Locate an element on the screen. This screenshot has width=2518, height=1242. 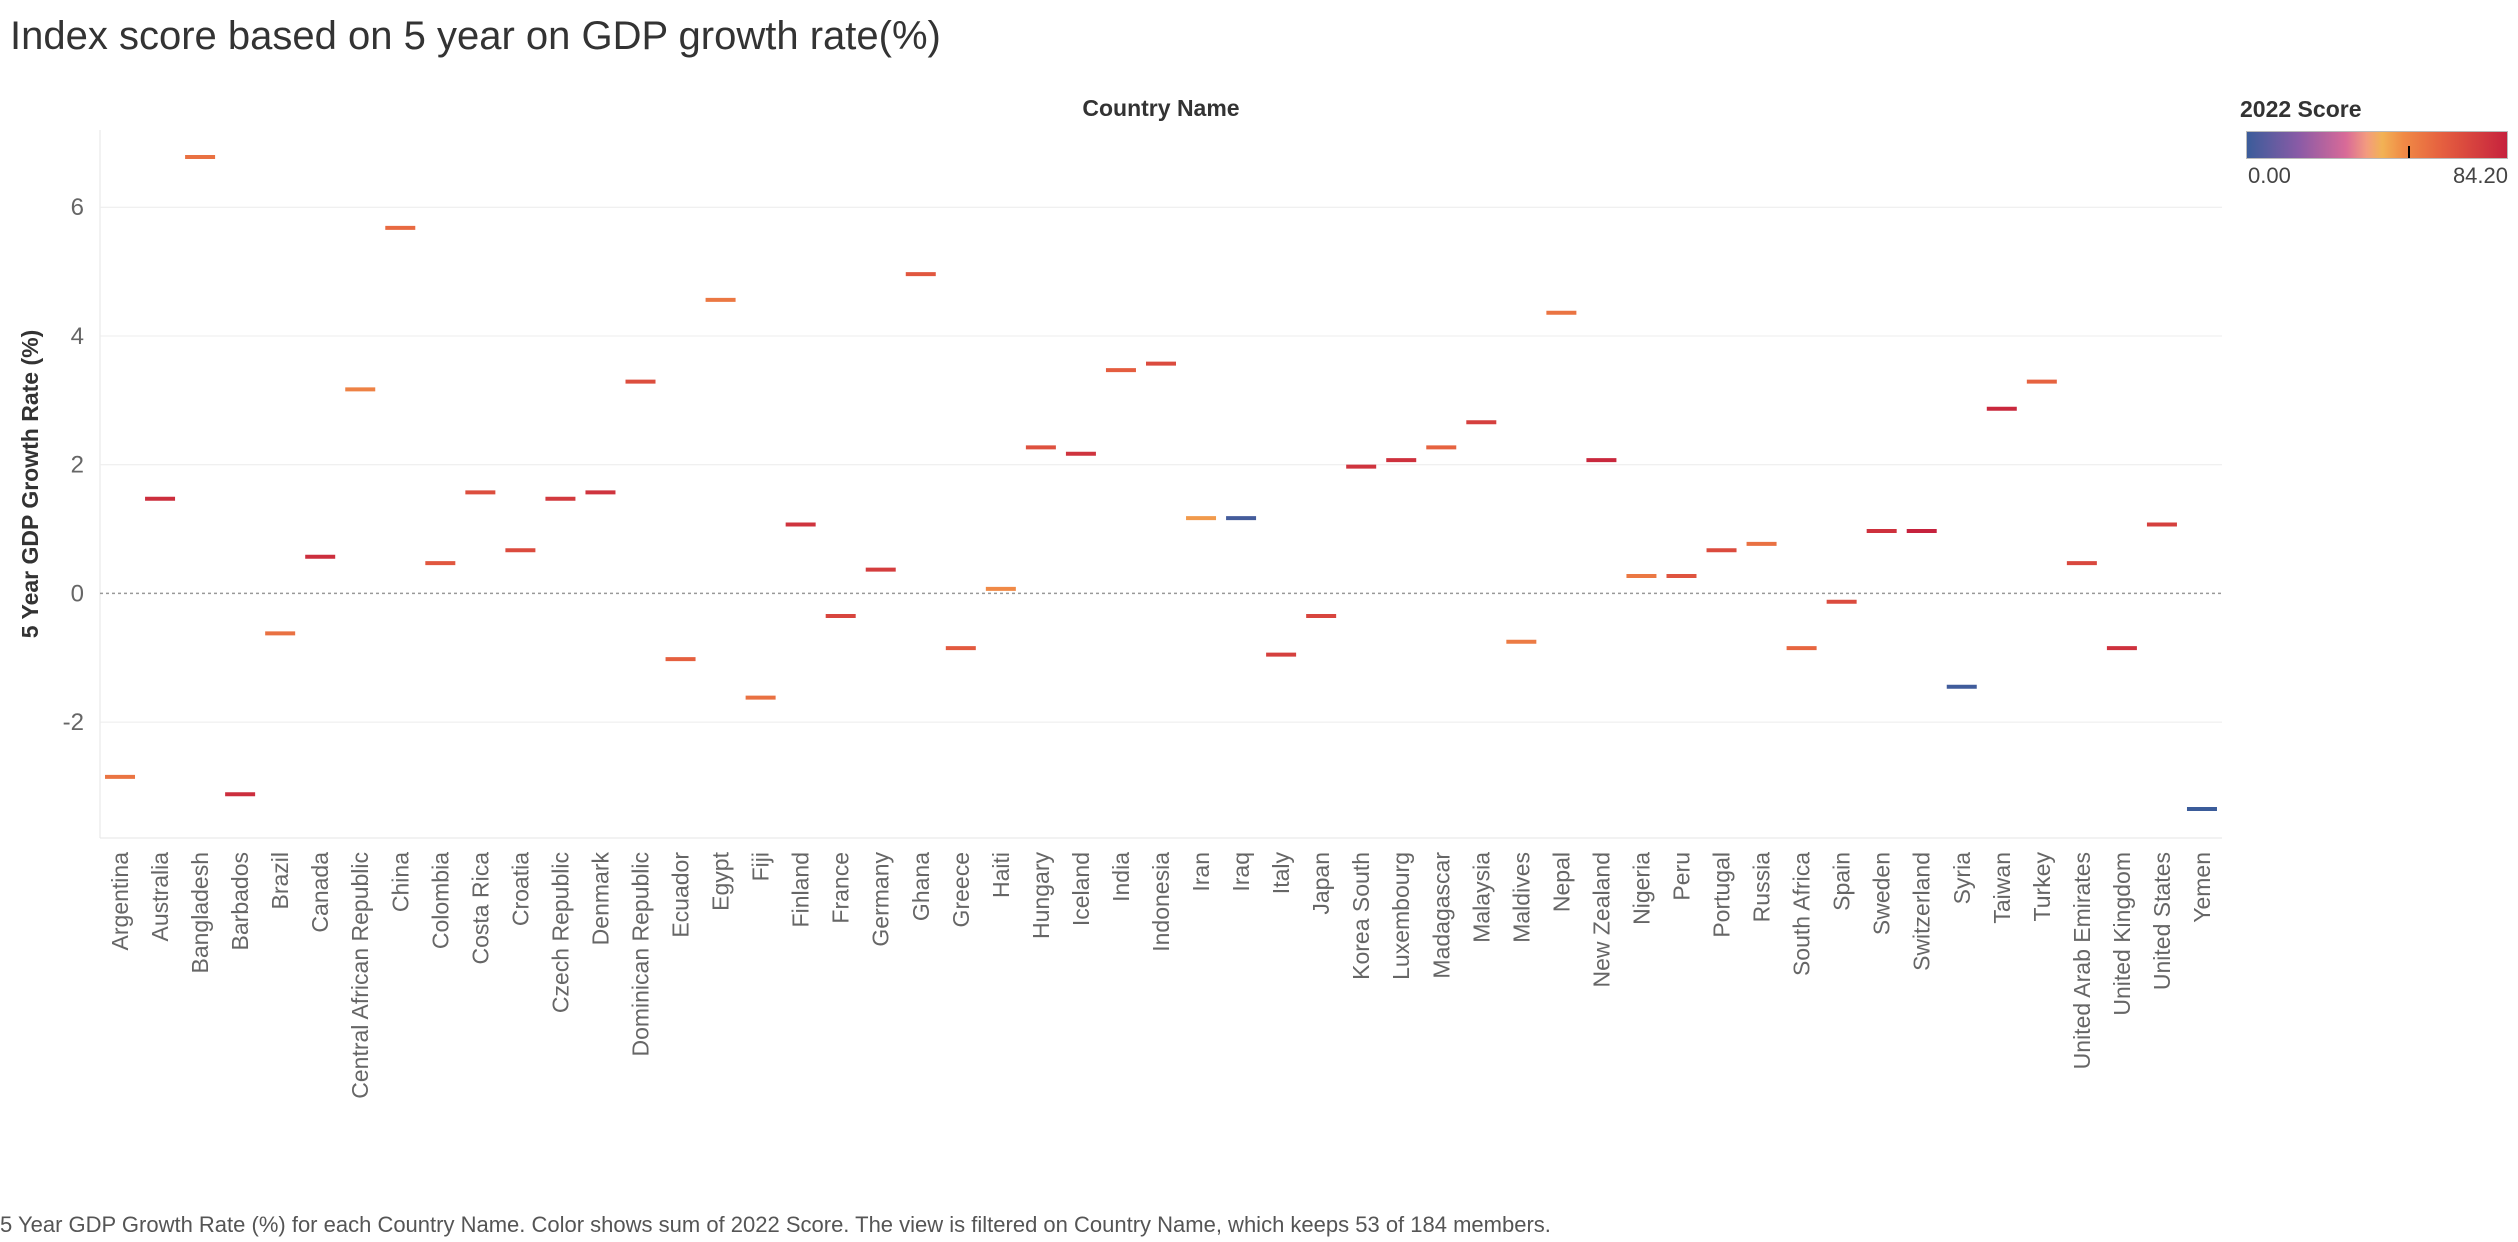
legend-max-label: 84.20 is located at coordinates (2480, 175).